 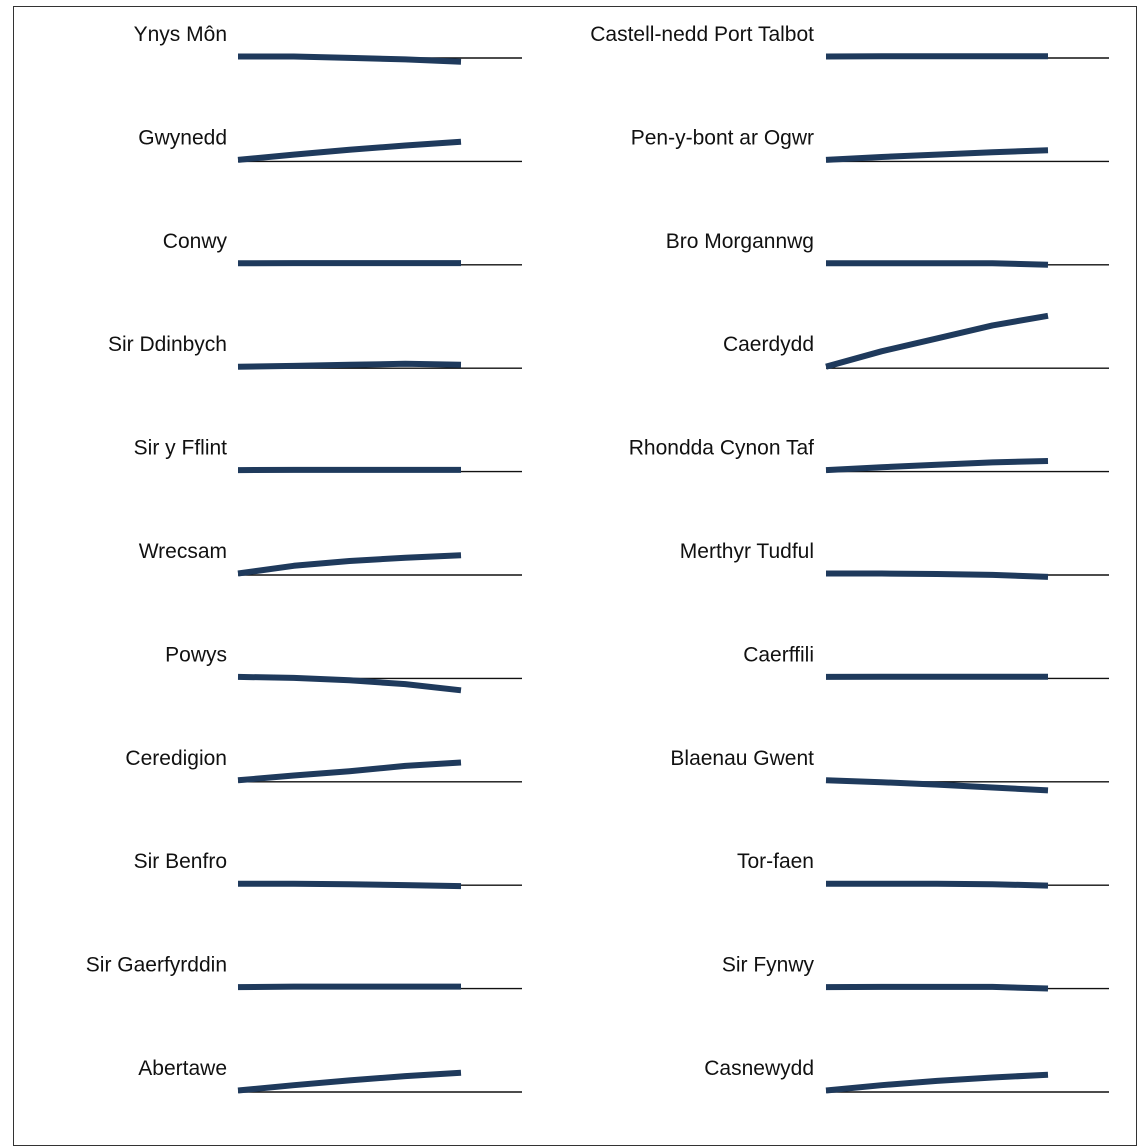 I want to click on series-label-sir-y-fflint: Sir y Fflint, so click(x=181, y=448).